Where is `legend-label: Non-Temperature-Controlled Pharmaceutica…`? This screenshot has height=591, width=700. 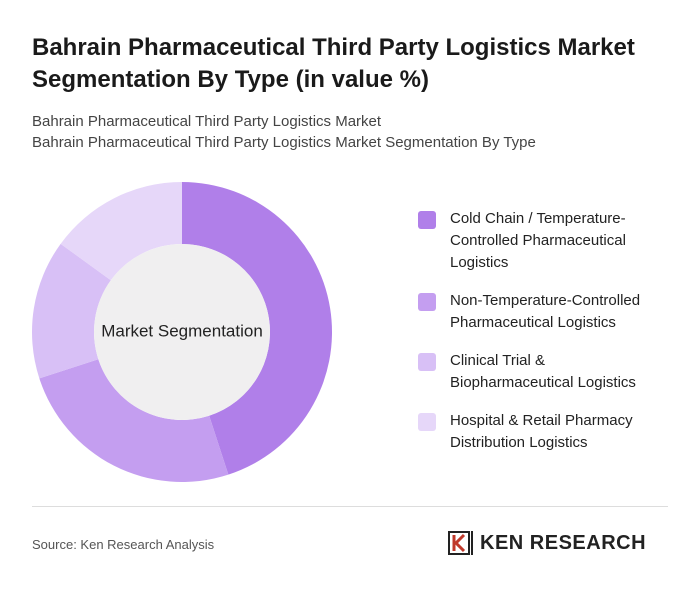
legend-label: Non-Temperature-Controlled Pharmaceutica… is located at coordinates (545, 311).